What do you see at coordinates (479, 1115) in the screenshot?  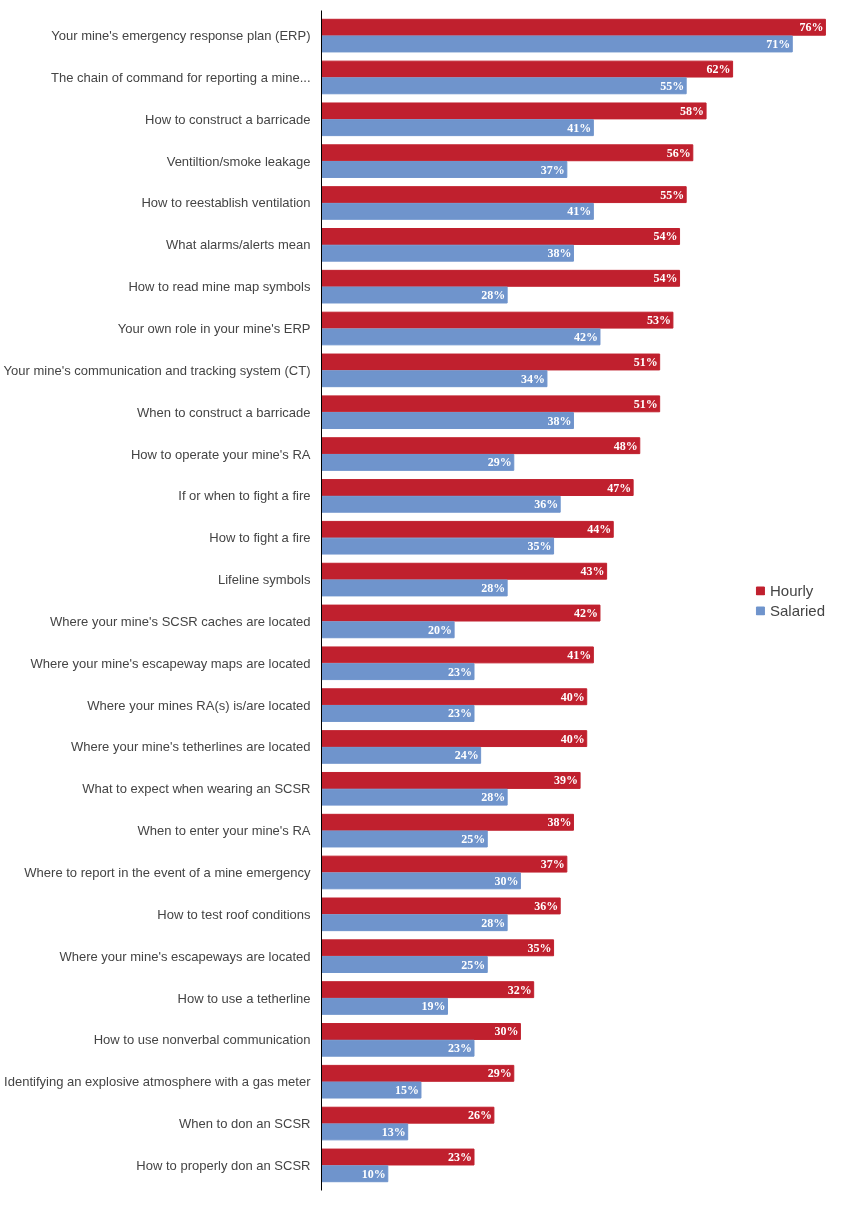 I see `data-label: 26%` at bounding box center [479, 1115].